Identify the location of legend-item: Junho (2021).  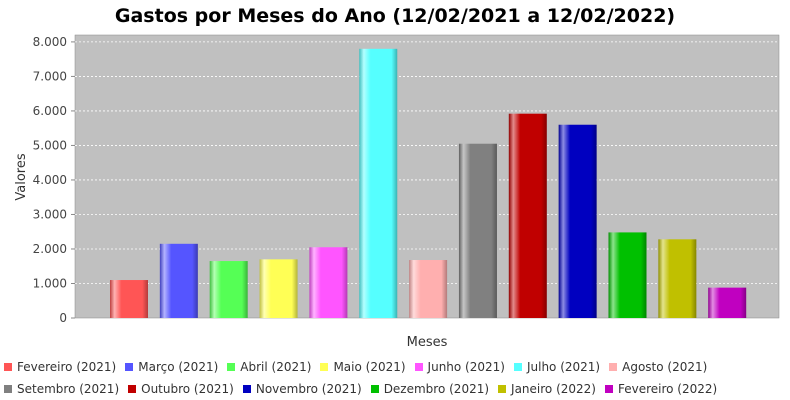
(459, 367).